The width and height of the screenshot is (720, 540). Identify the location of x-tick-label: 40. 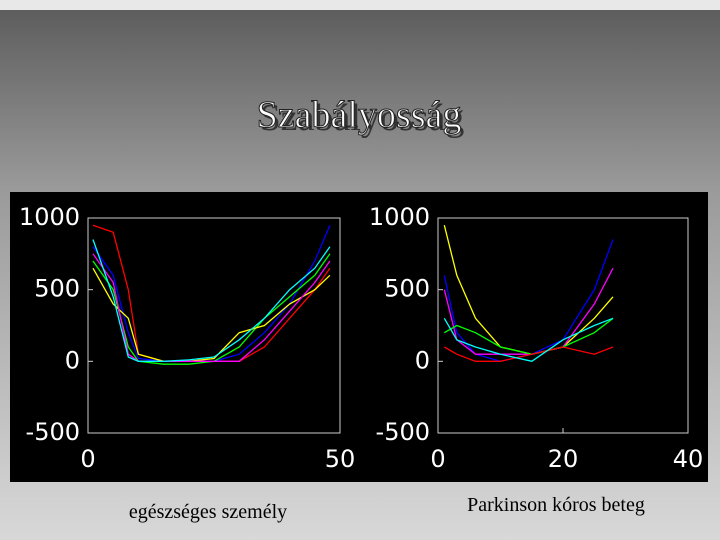
(688, 459).